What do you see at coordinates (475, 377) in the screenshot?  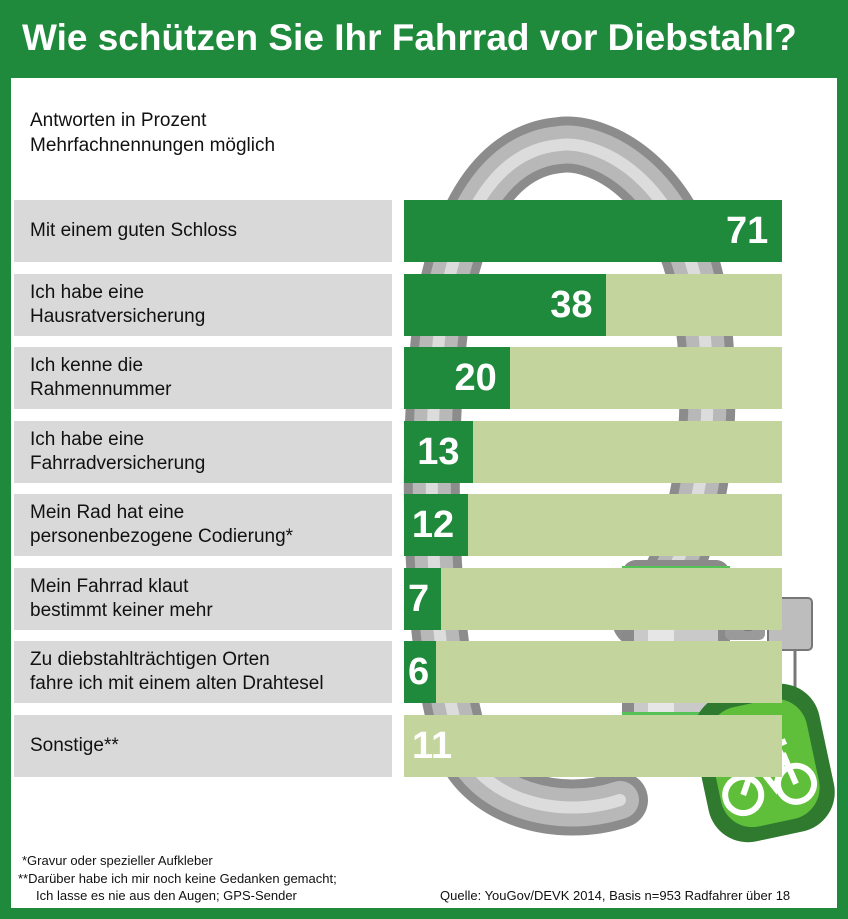 I see `bar-value-label: 20` at bounding box center [475, 377].